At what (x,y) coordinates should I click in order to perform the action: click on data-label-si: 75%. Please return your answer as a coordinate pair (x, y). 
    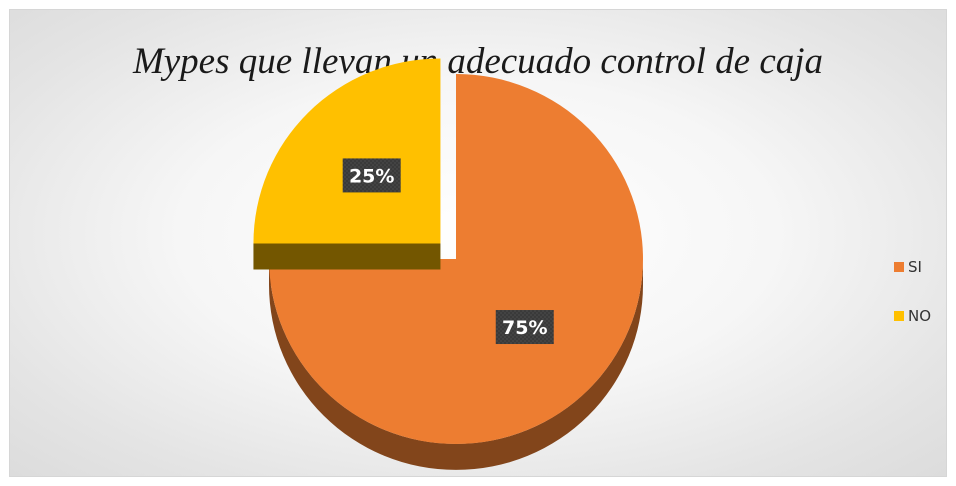
    Looking at the image, I should click on (524, 327).